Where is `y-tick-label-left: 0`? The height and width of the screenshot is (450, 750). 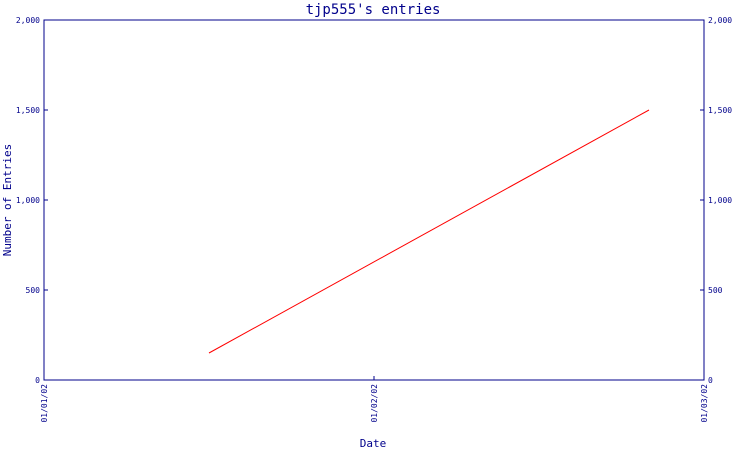
y-tick-label-left: 0 is located at coordinates (37, 380).